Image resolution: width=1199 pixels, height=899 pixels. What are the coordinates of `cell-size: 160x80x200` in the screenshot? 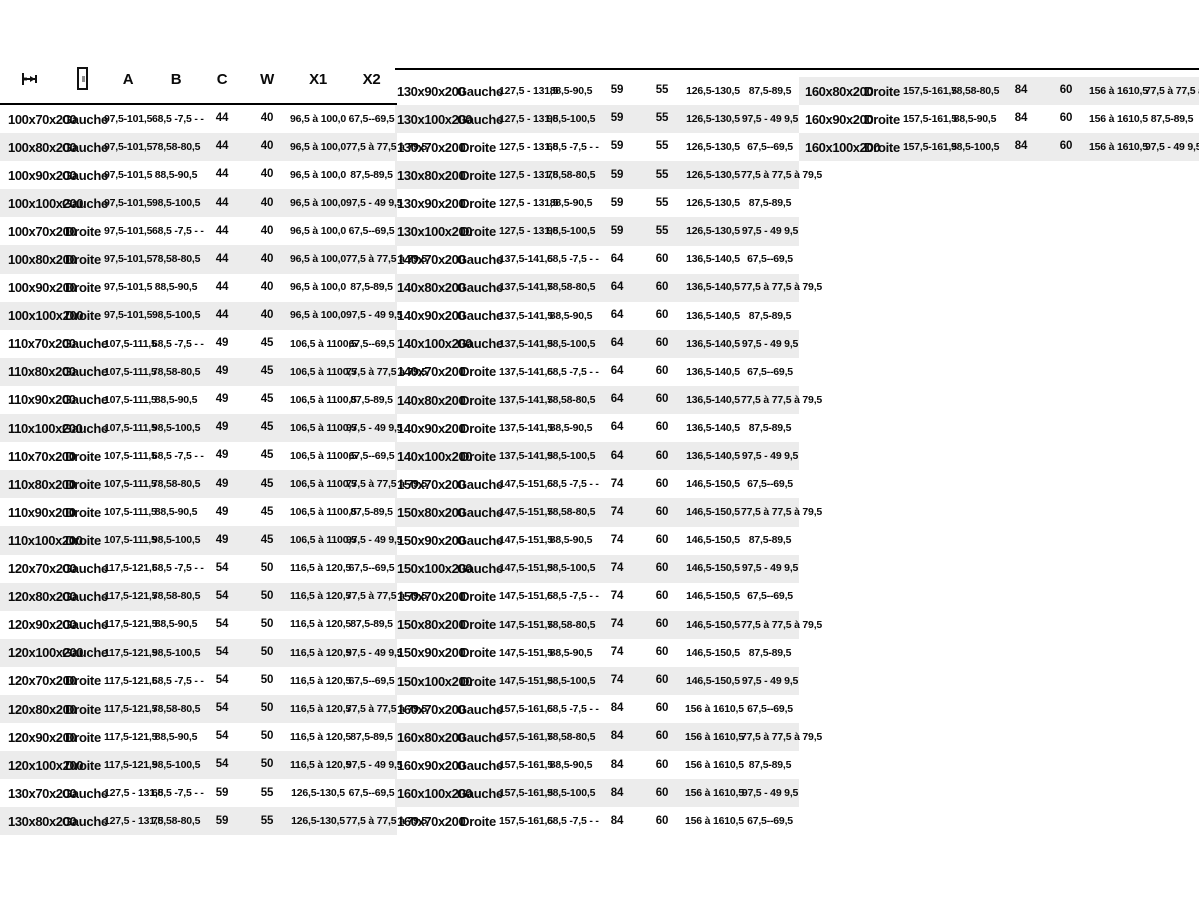 It's located at (431, 737).